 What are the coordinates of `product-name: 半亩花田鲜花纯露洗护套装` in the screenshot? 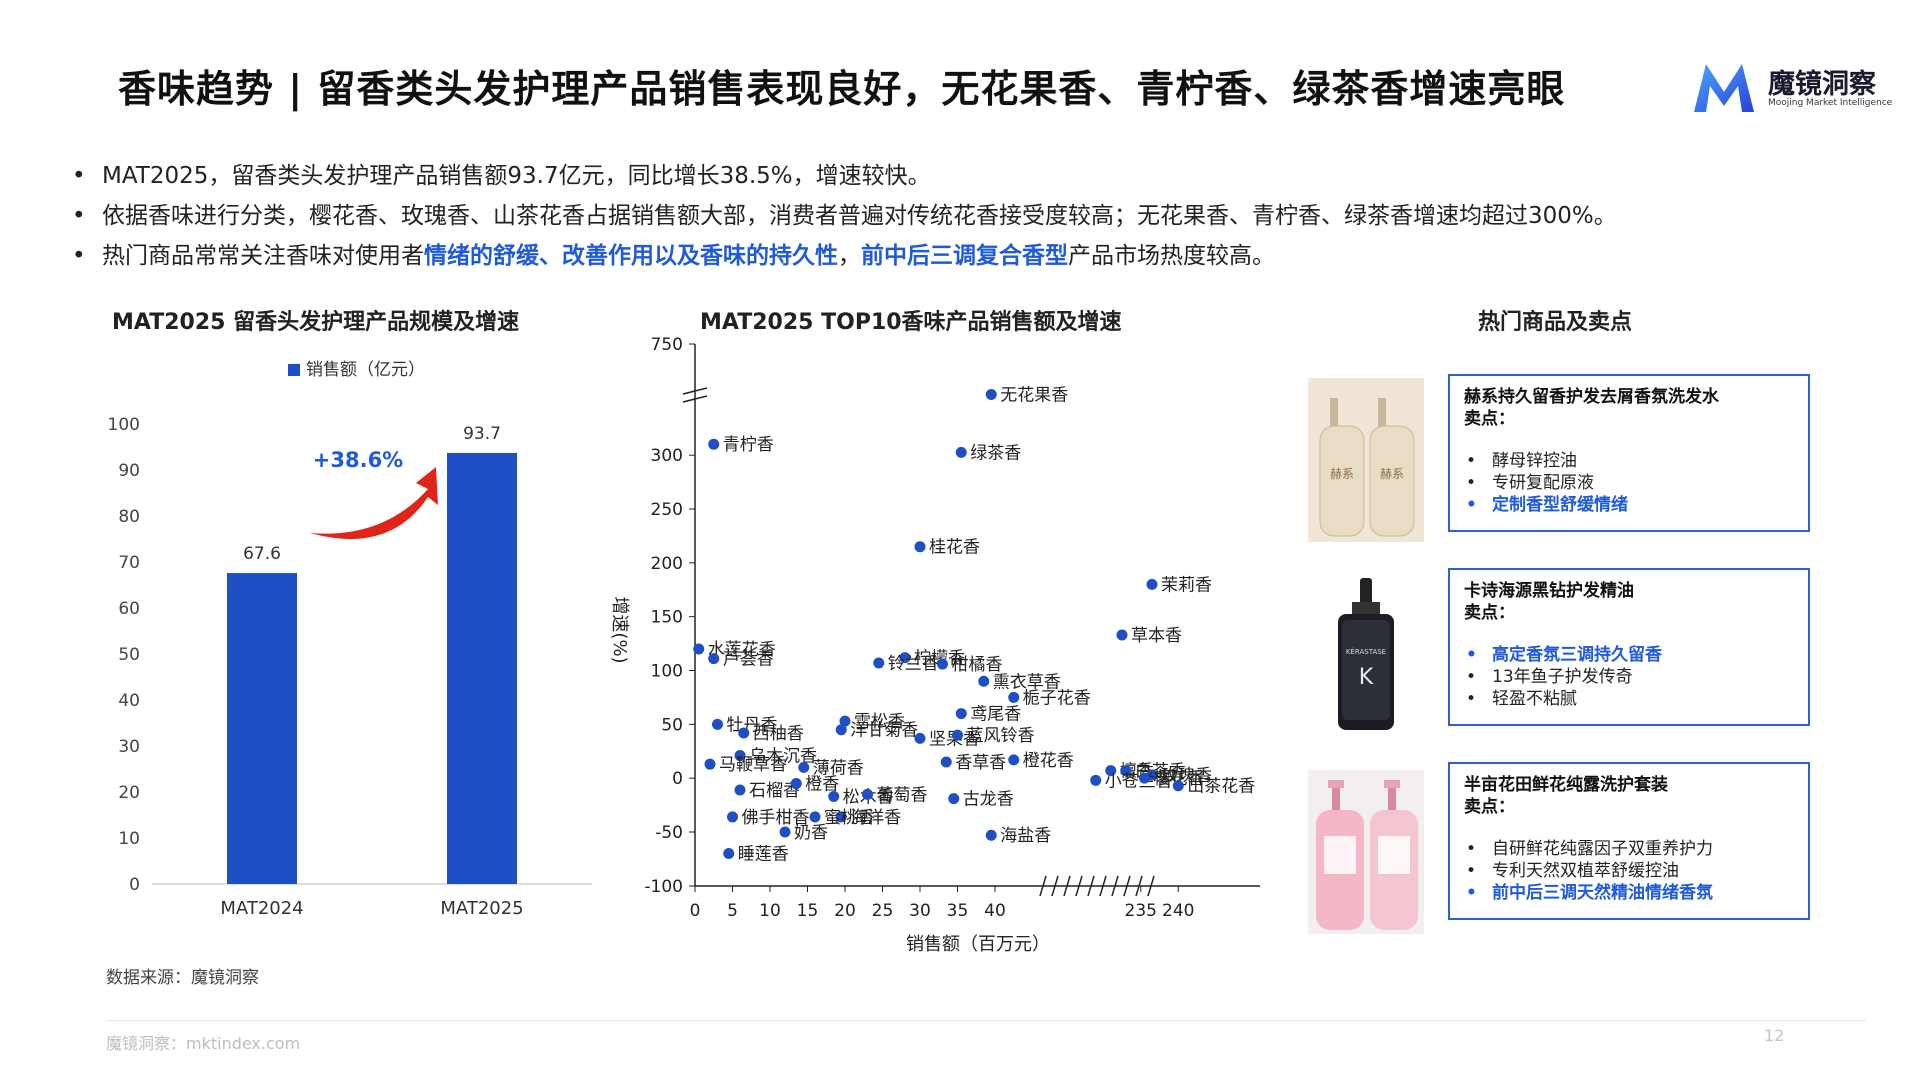 It's located at (1566, 785).